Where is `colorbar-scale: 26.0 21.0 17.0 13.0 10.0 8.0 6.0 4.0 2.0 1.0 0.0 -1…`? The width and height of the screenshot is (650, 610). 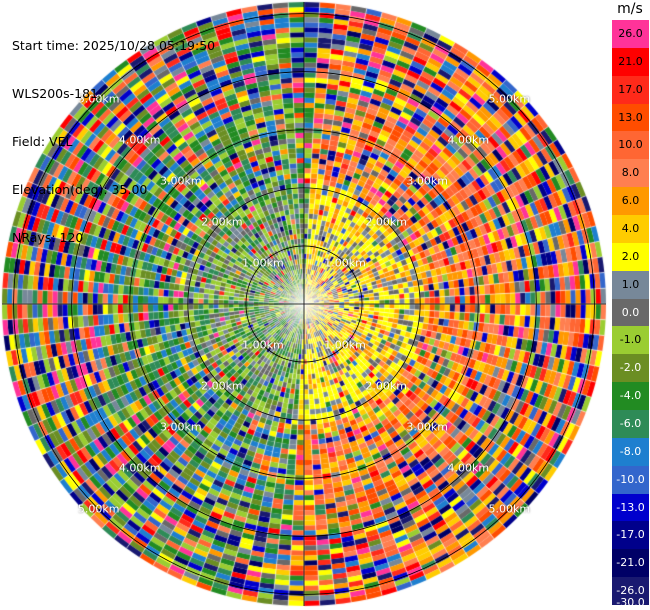 colorbar-scale: 26.0 21.0 17.0 13.0 10.0 8.0 6.0 4.0 2.0 1.0 0.0 -1… is located at coordinates (630, 314).